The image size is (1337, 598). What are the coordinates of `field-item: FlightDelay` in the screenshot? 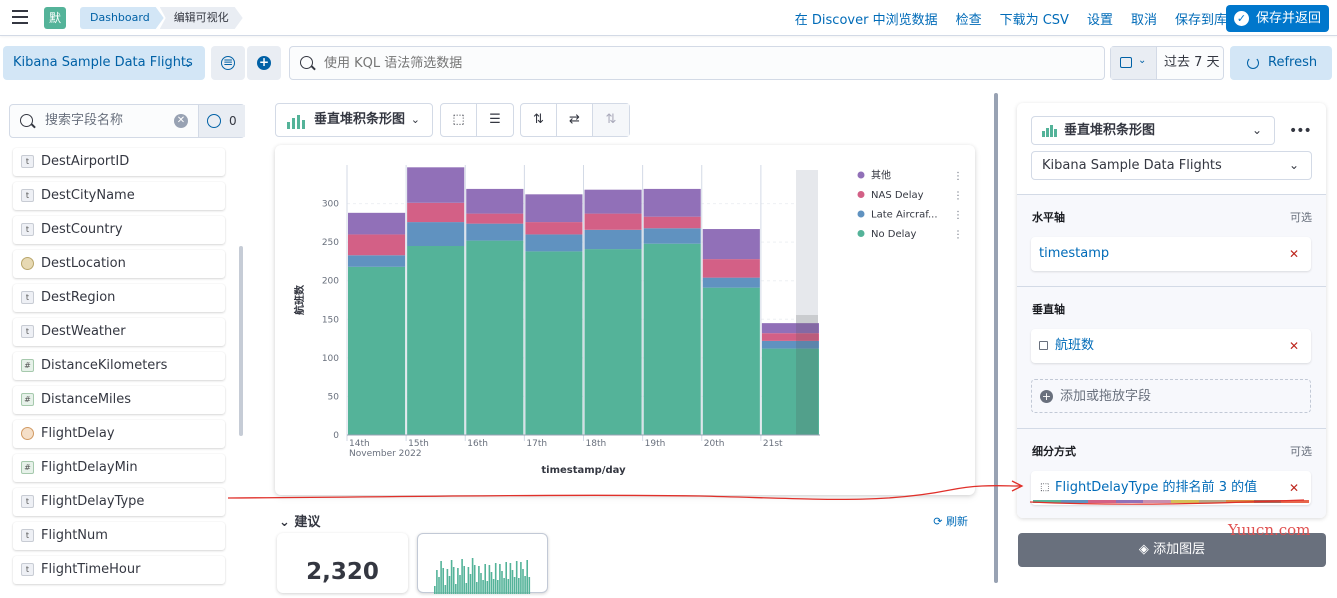 It's located at (119, 434).